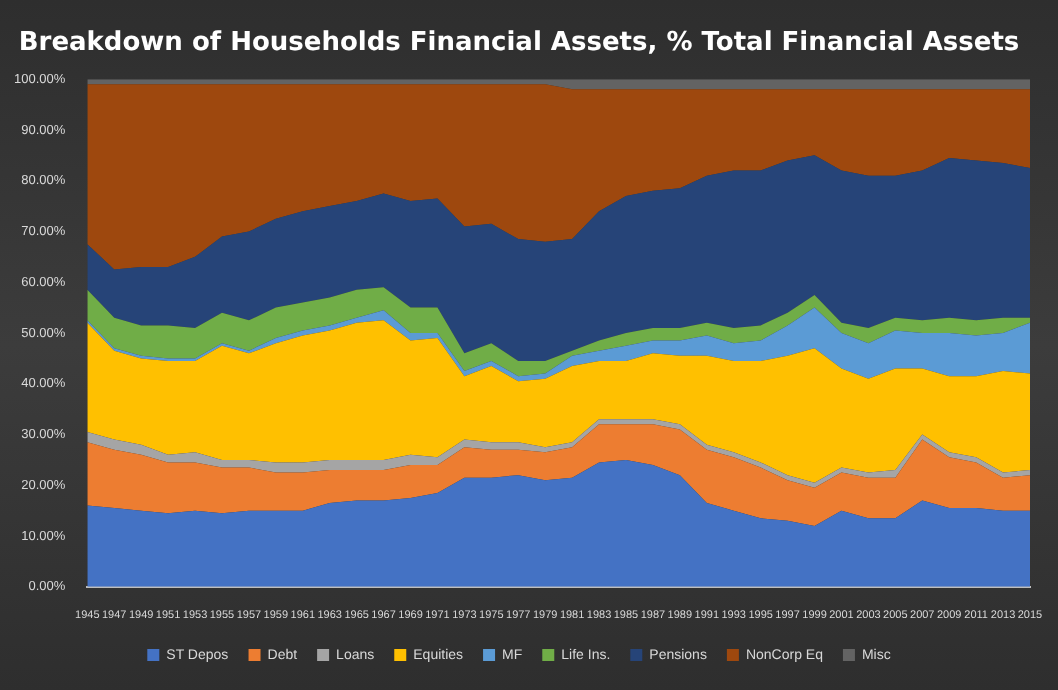 Image resolution: width=1058 pixels, height=690 pixels. Describe the element at coordinates (519, 43) in the screenshot. I see `chart-title: Breakdown of Households Financial Assets, % Total Financial Assets` at that location.